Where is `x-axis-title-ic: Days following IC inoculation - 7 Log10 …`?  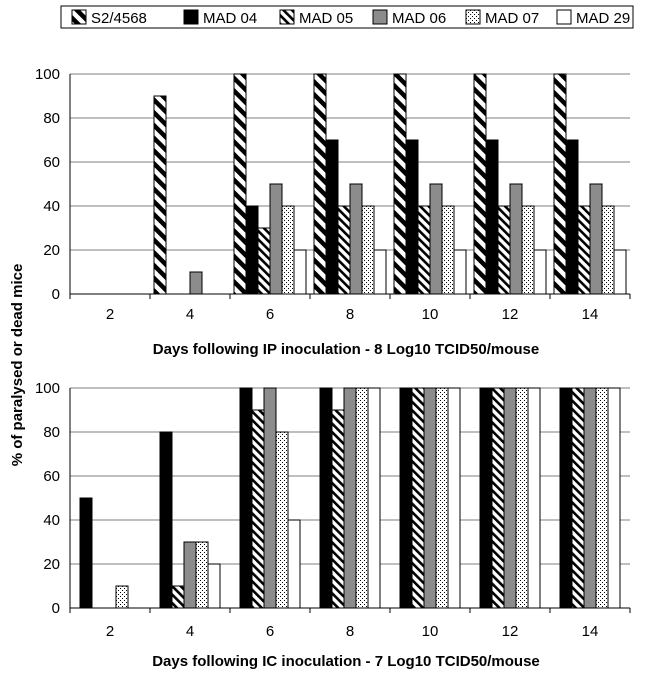
x-axis-title-ic: Days following IC inoculation - 7 Log10 … is located at coordinates (346, 661).